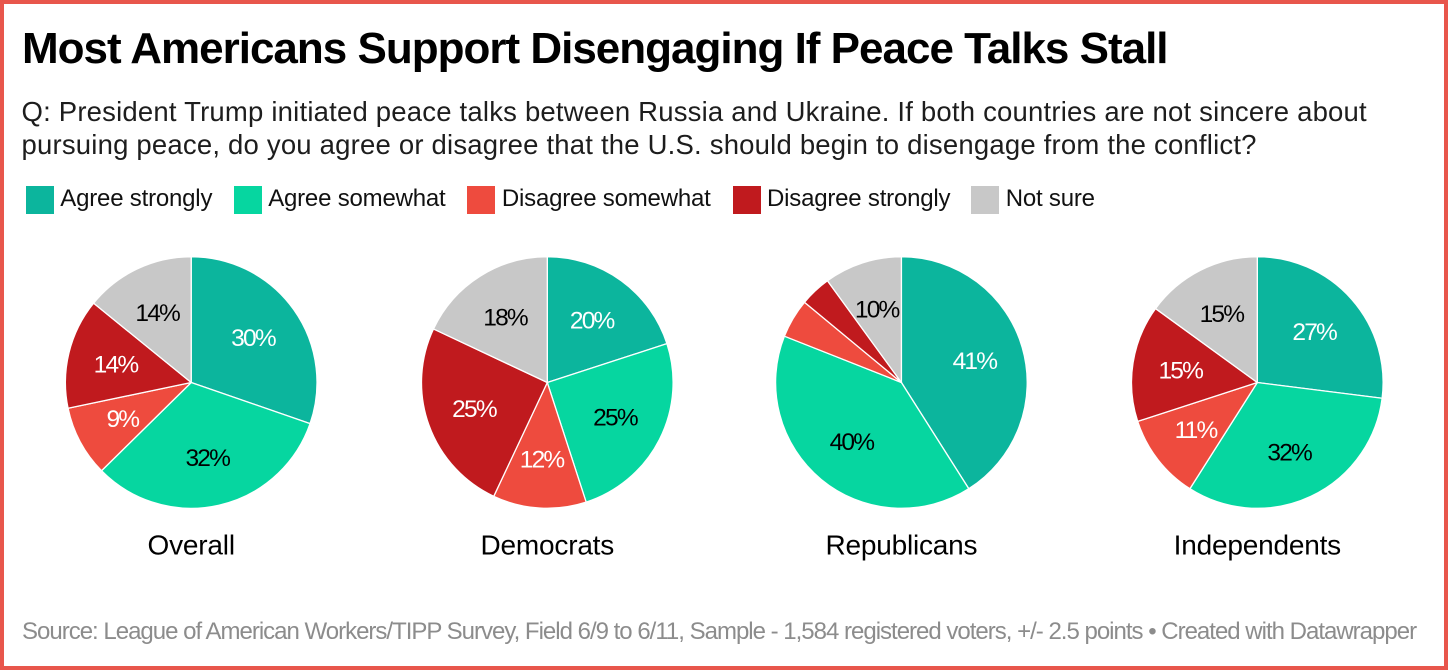  What do you see at coordinates (852, 442) in the screenshot?
I see `svg-text: 40%` at bounding box center [852, 442].